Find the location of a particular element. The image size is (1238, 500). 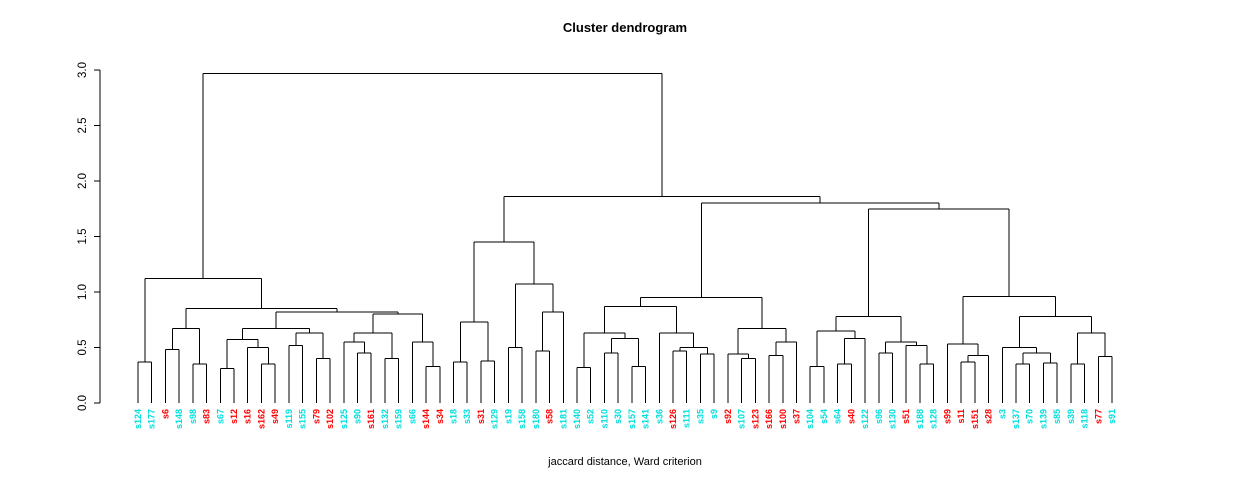

leaf-label: s11 is located at coordinates (961, 416).